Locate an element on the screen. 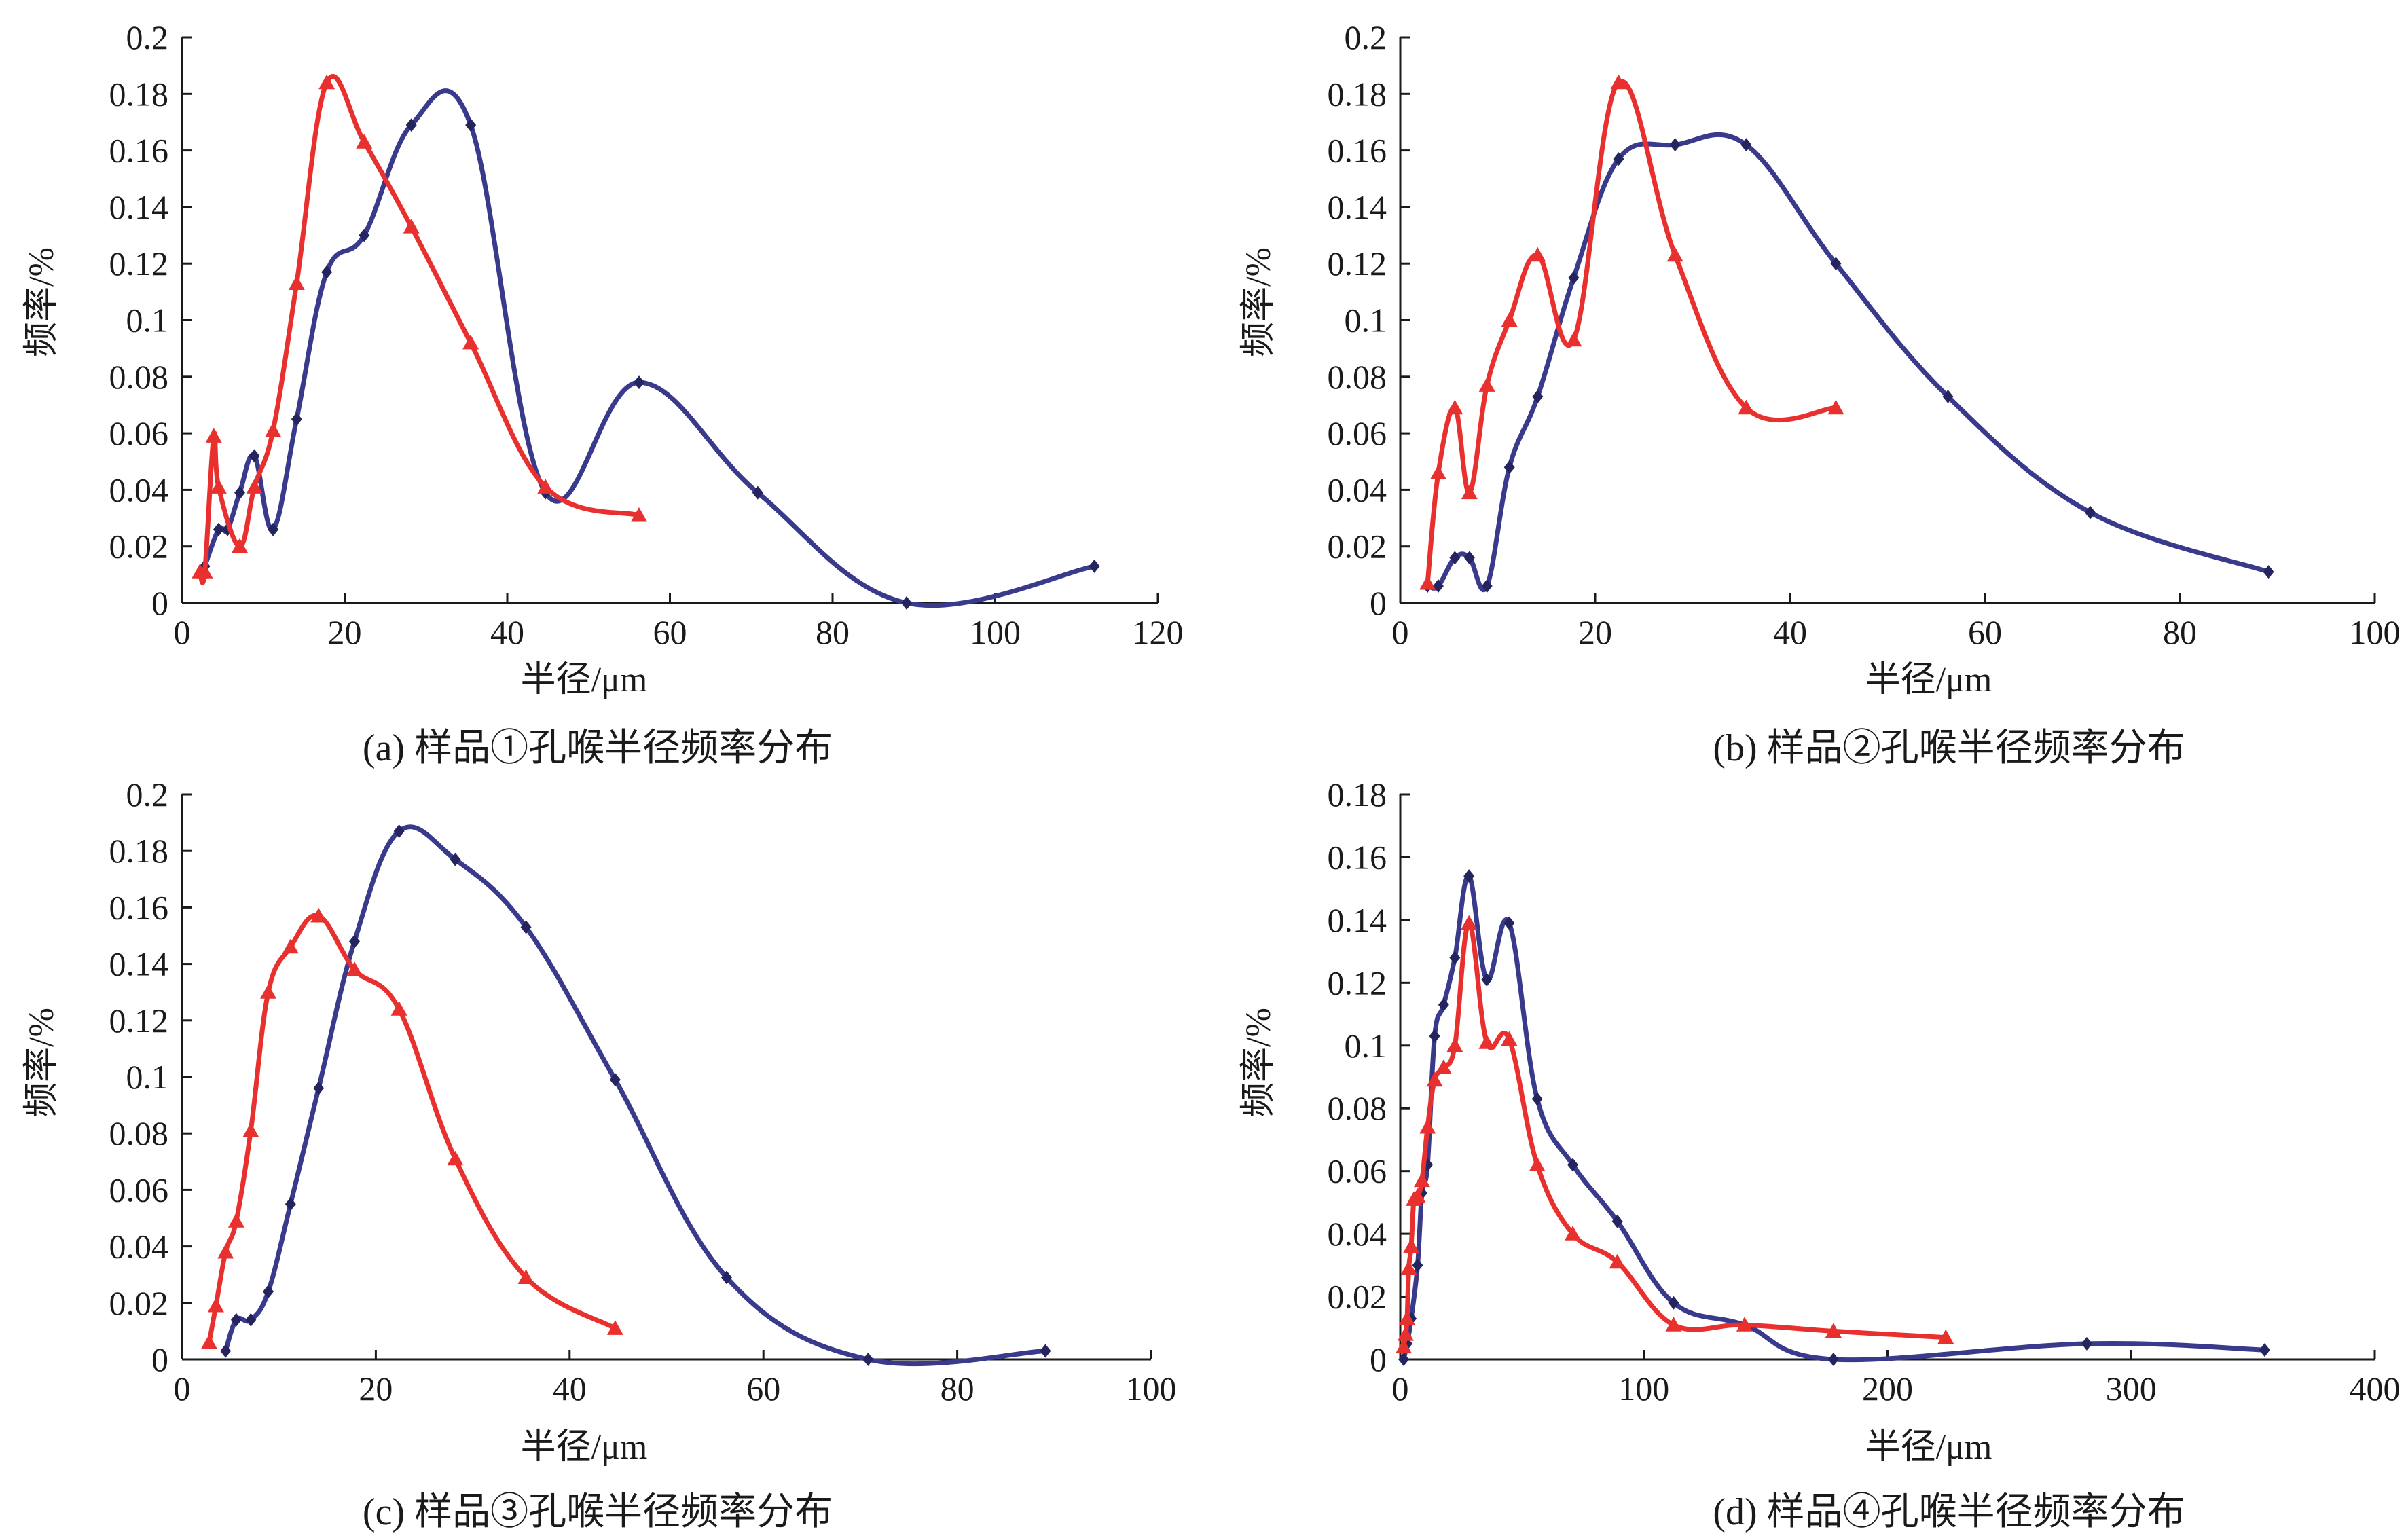 This screenshot has height=1540, width=2406. panel-a-ylabel: 频率/% is located at coordinates (42, 302).